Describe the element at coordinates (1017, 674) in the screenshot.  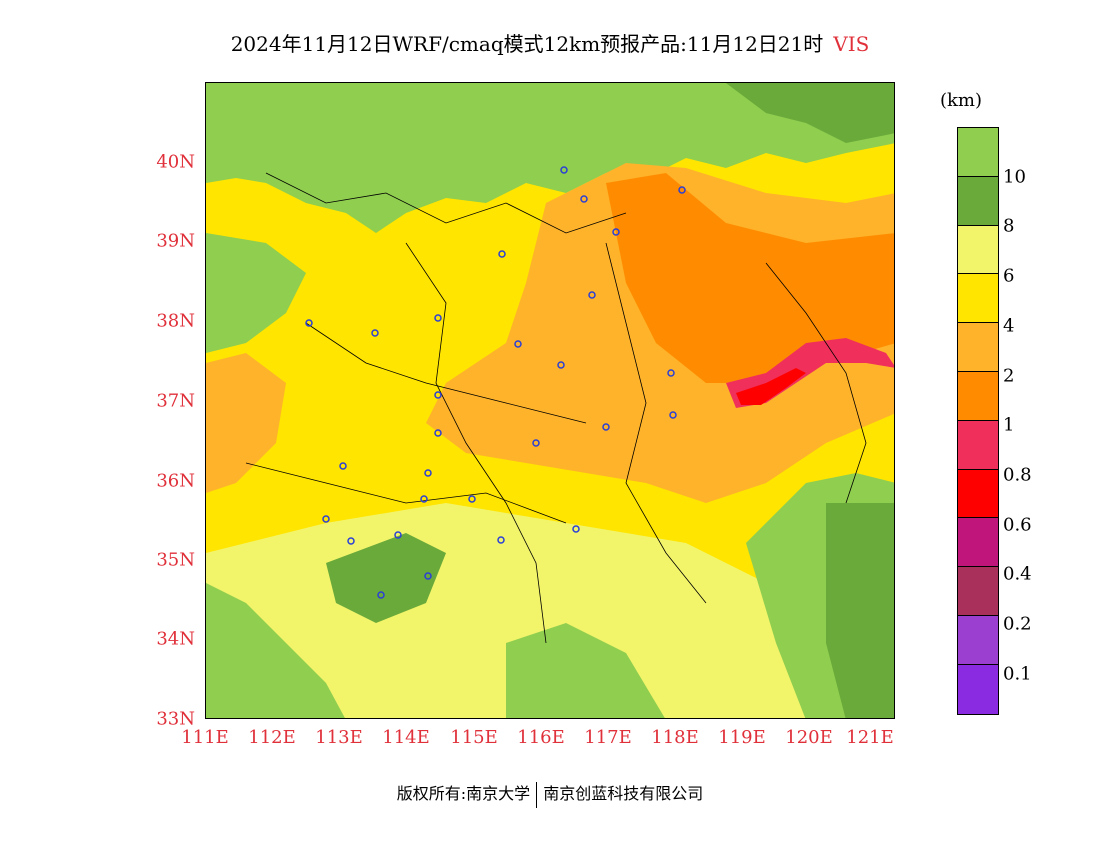
I see `colorbar-label: 0.1` at that location.